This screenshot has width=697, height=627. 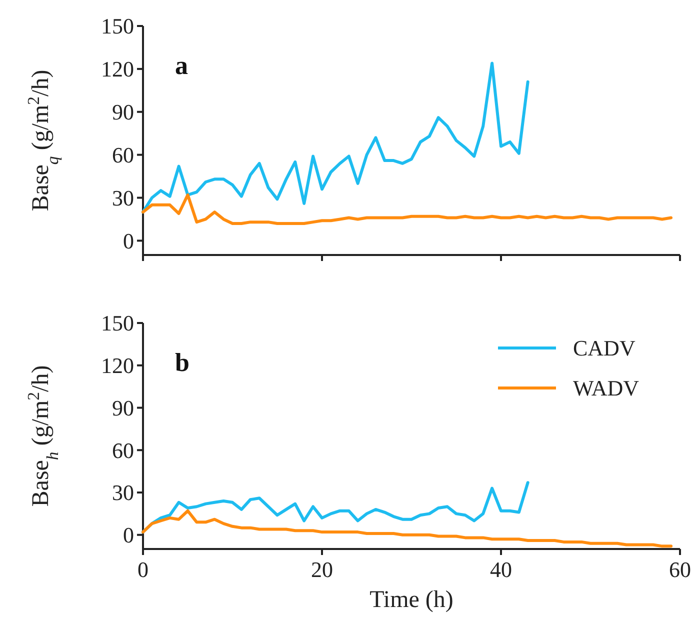 What do you see at coordinates (181, 65) in the screenshot?
I see `annotation: a` at bounding box center [181, 65].